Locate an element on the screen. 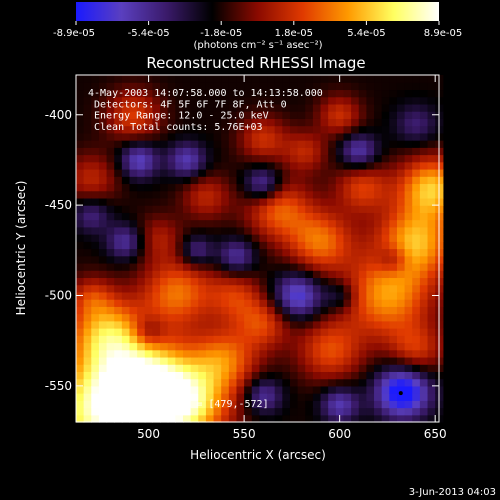 The image size is (500, 500). marker-point is located at coordinates (400, 393).